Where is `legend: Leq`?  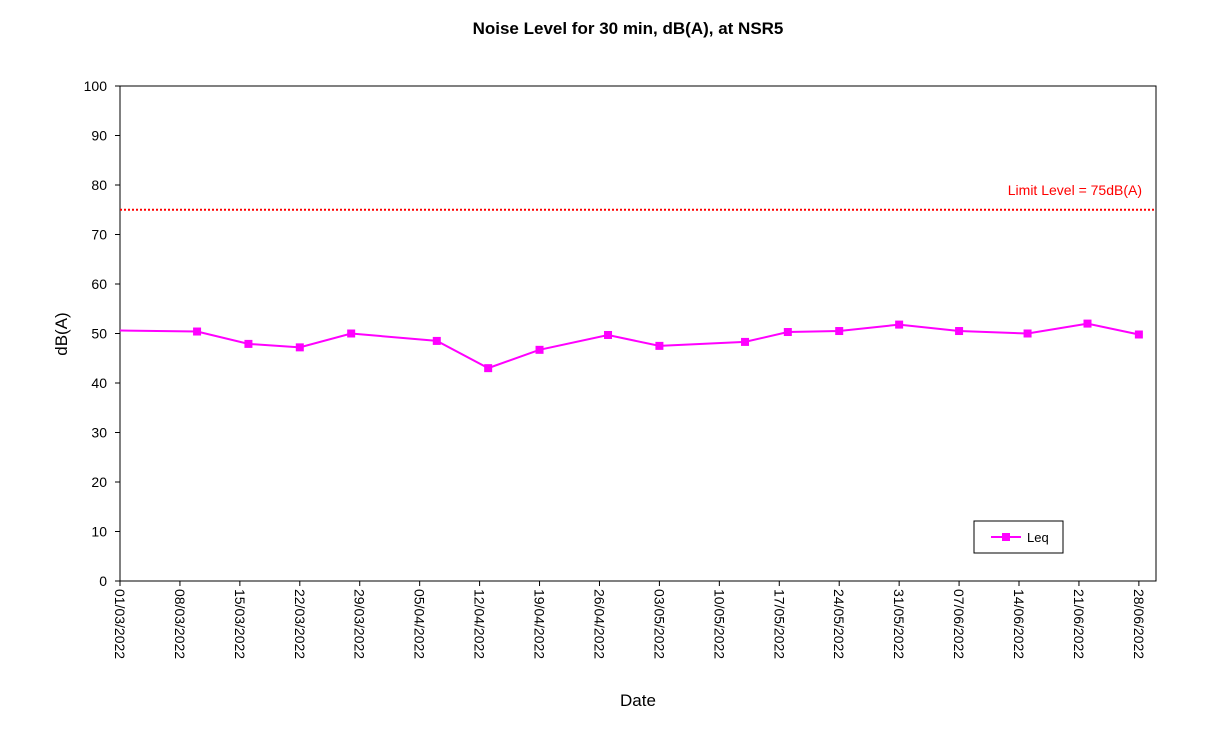
legend: Leq is located at coordinates (1018, 537).